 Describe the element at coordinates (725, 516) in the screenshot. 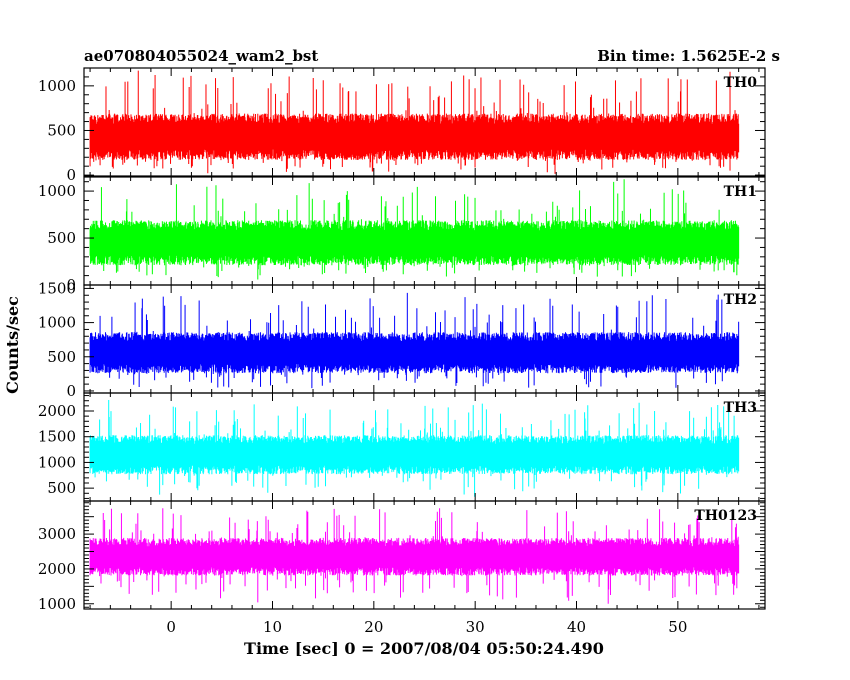

I see `panel-label-th0123: TH0123` at that location.